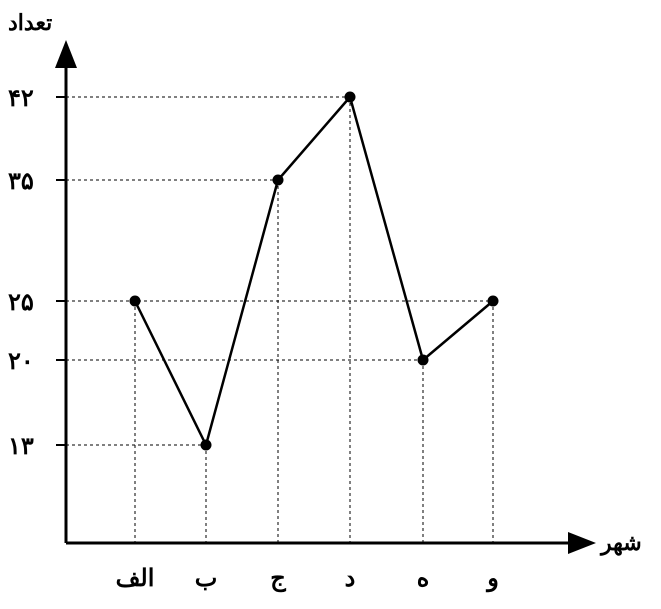 The width and height of the screenshot is (661, 609). I want to click on x-tick-label-4: ه, so click(423, 577).